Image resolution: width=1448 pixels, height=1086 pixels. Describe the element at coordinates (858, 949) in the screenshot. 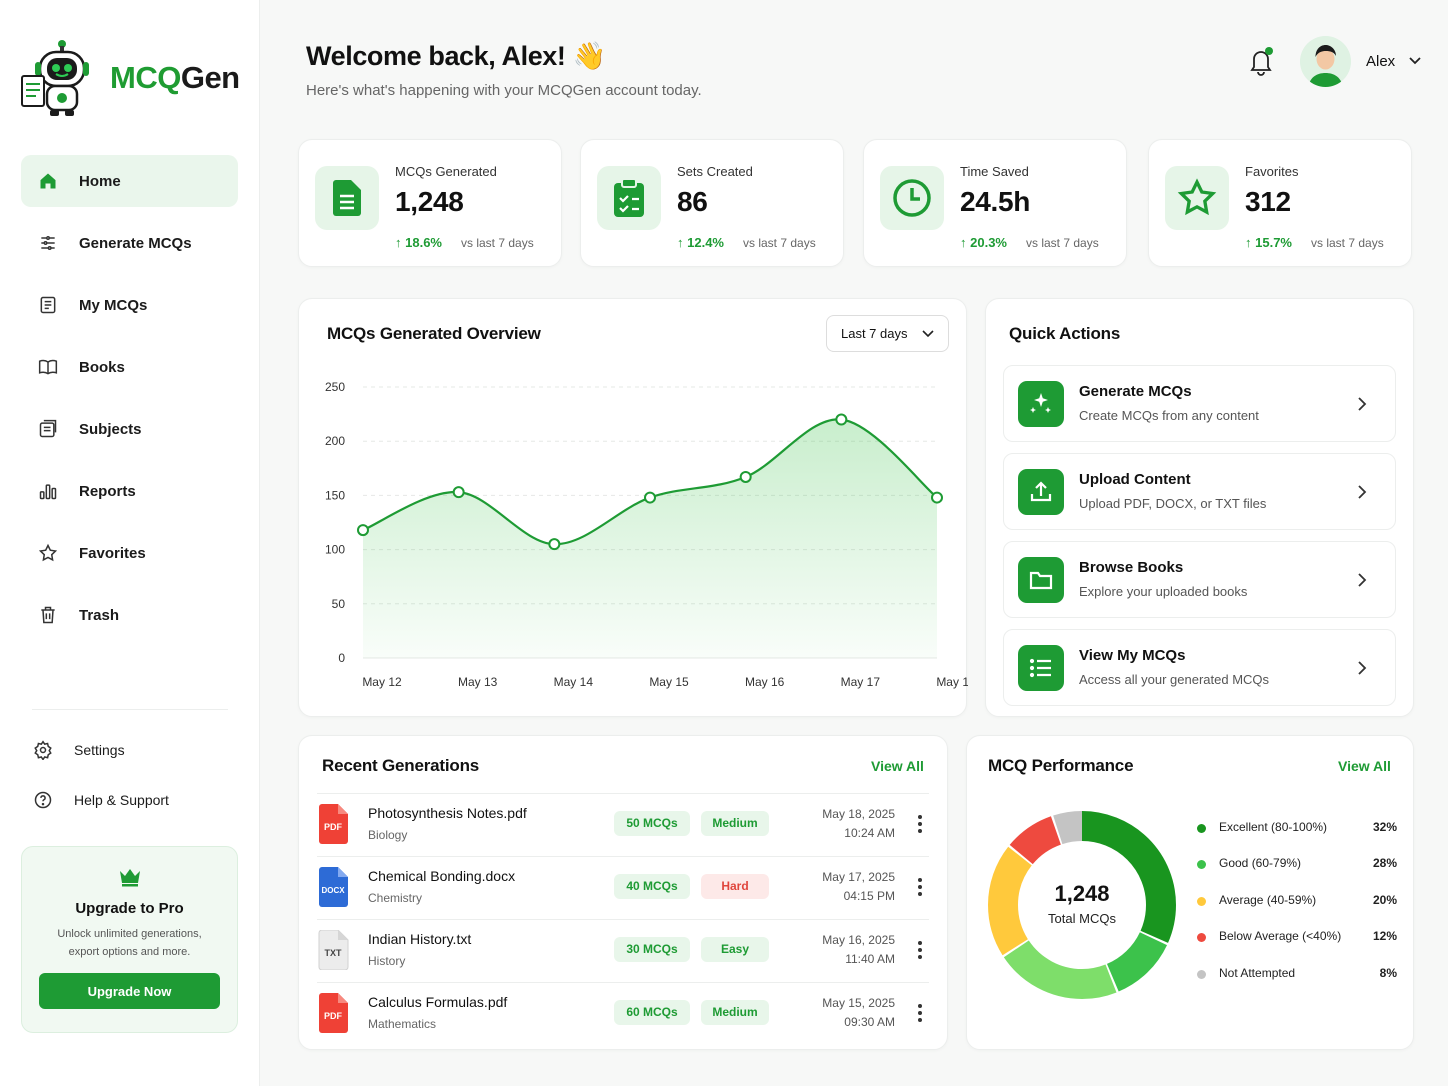

I see `timestamp: May 16, 2025 11:40 AM` at that location.